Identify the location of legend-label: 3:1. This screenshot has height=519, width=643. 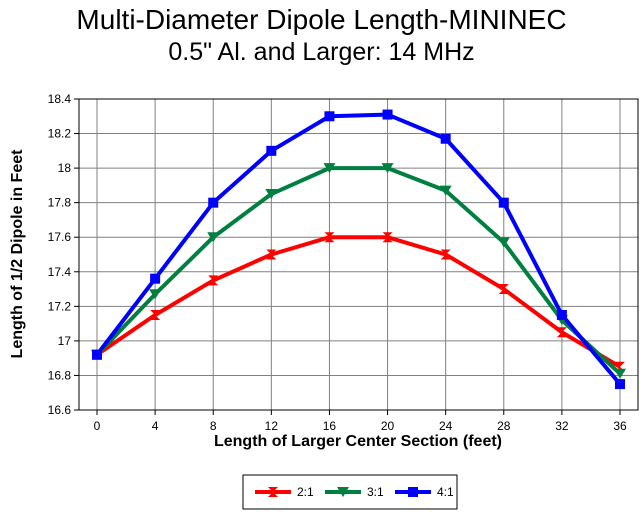
(375, 492).